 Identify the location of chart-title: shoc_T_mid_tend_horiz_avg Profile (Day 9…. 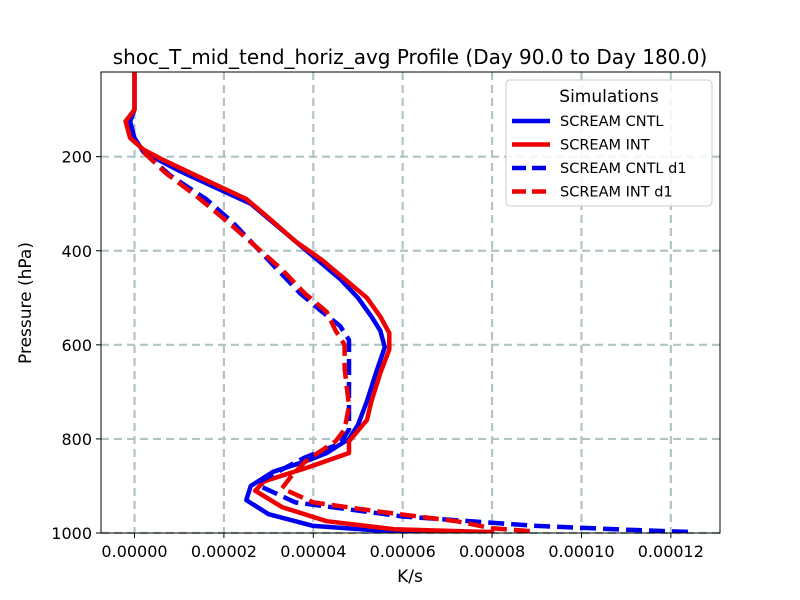
(410, 57).